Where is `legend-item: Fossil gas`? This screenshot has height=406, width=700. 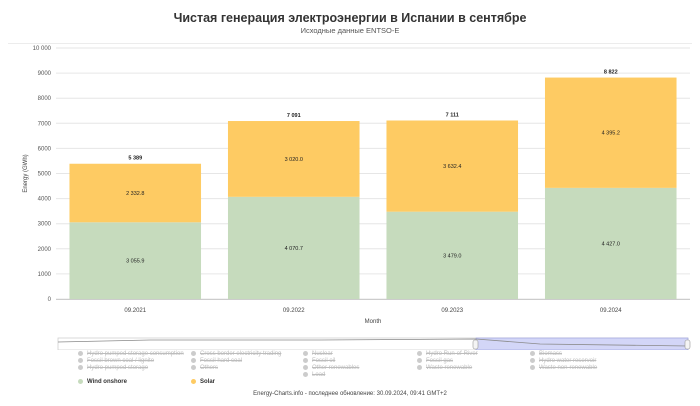 legend-item: Fossil gas is located at coordinates (435, 361).